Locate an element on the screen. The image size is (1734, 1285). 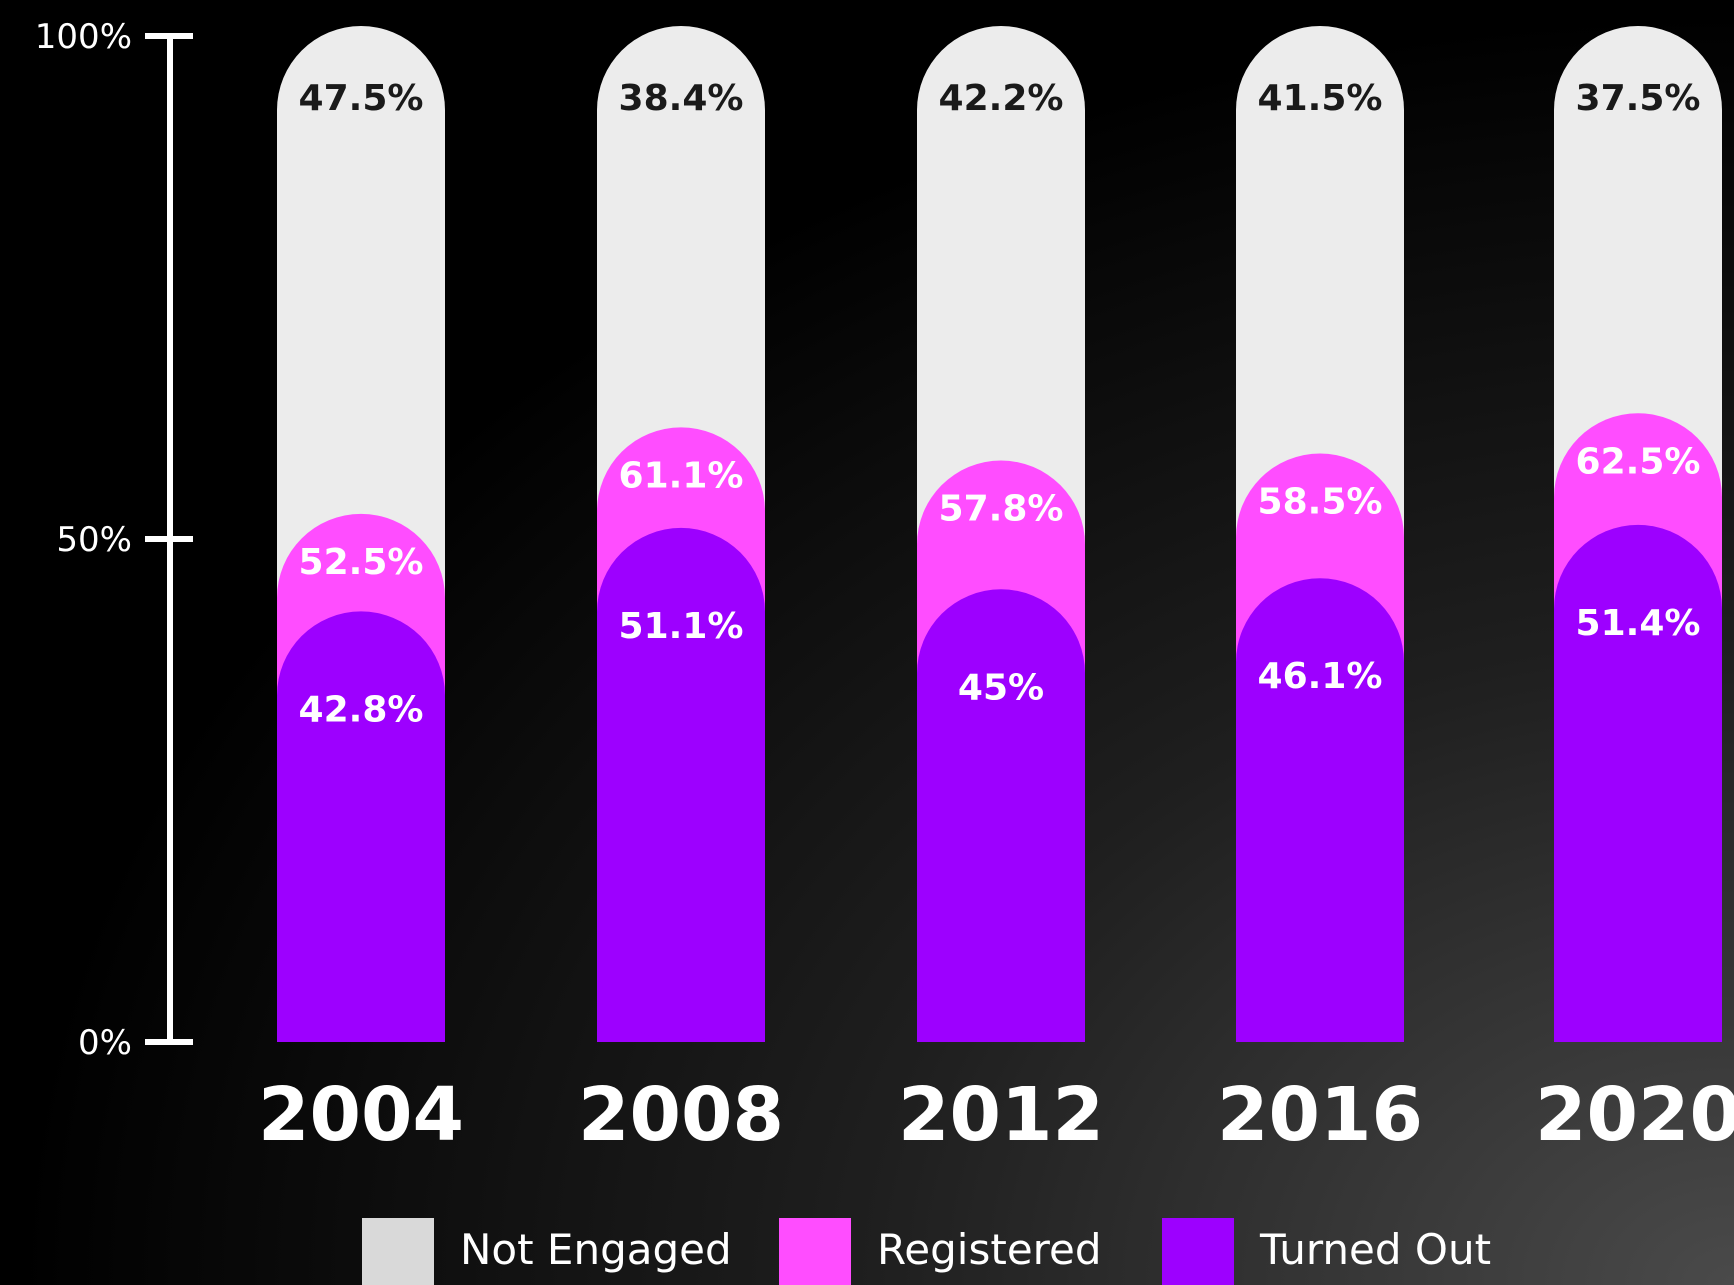
category-label-2008: 2008 is located at coordinates (681, 1115).